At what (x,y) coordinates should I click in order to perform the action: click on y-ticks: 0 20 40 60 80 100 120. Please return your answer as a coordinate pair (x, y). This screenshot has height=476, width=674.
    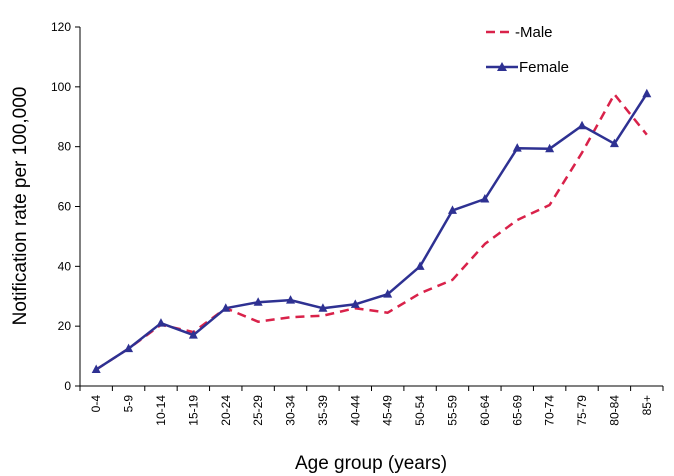
    Looking at the image, I should click on (65, 206).